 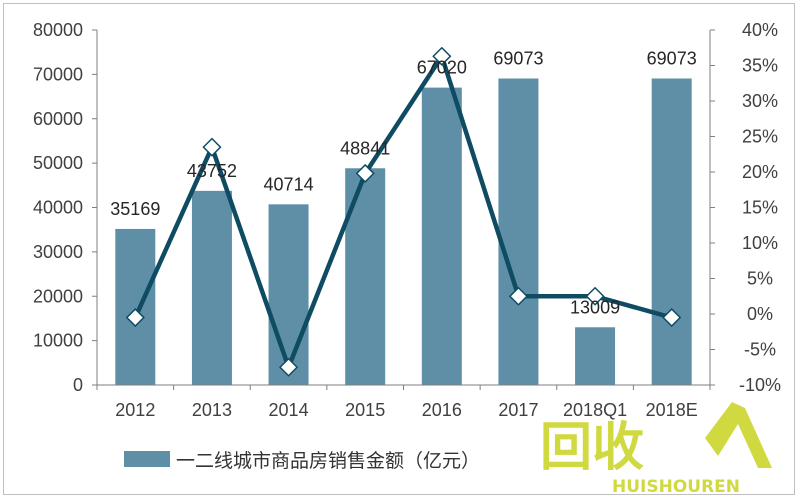 I want to click on x-tick-label: 2018Q1, so click(x=595, y=410).